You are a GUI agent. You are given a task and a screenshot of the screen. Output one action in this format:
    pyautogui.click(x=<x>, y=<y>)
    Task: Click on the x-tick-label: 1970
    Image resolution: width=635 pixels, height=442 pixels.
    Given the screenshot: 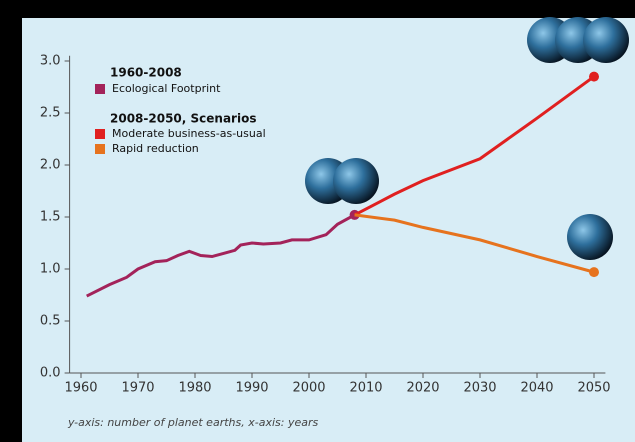 What is the action you would take?
    pyautogui.click(x=137, y=388)
    